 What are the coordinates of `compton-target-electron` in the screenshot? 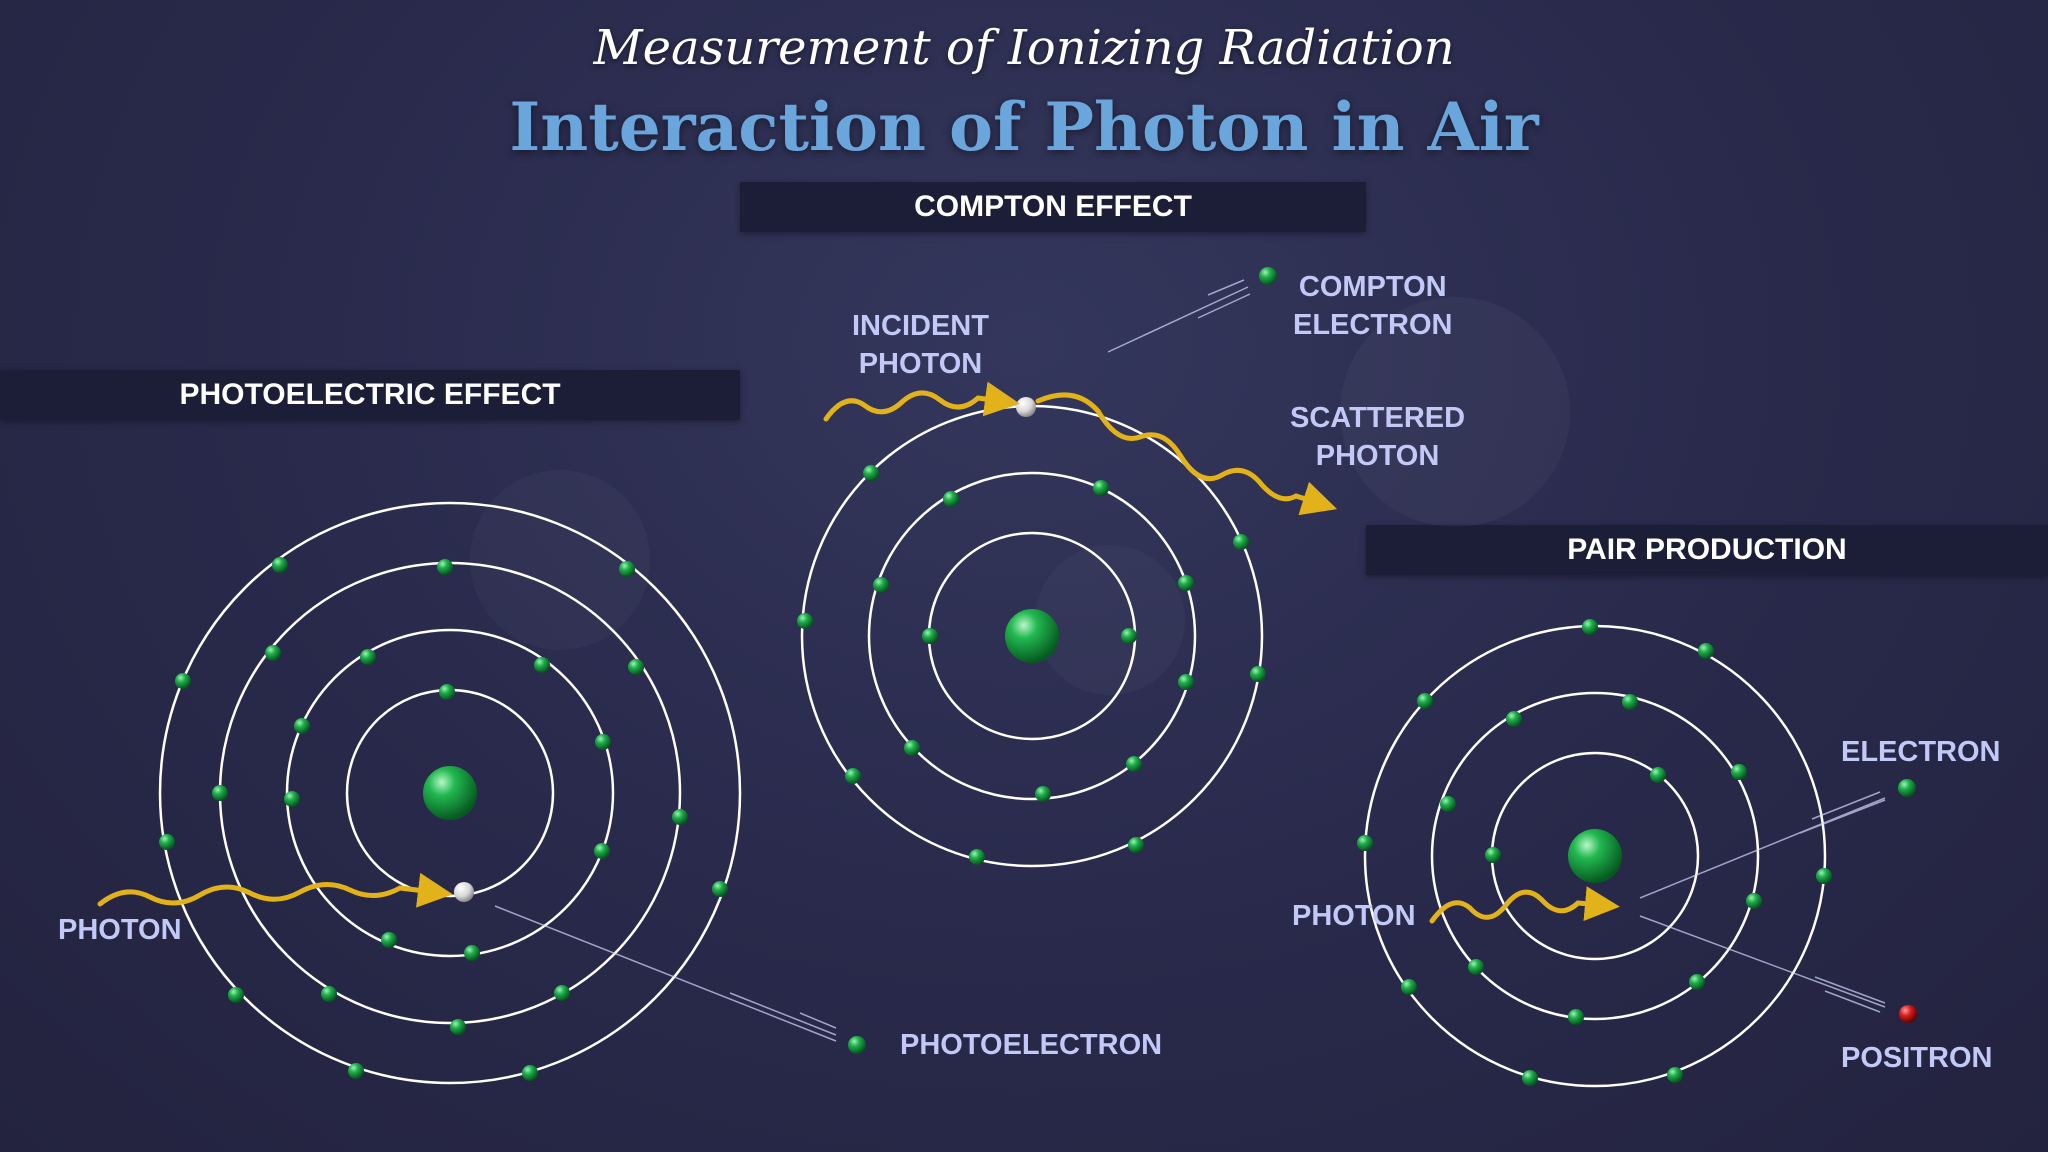 It's located at (1026, 407).